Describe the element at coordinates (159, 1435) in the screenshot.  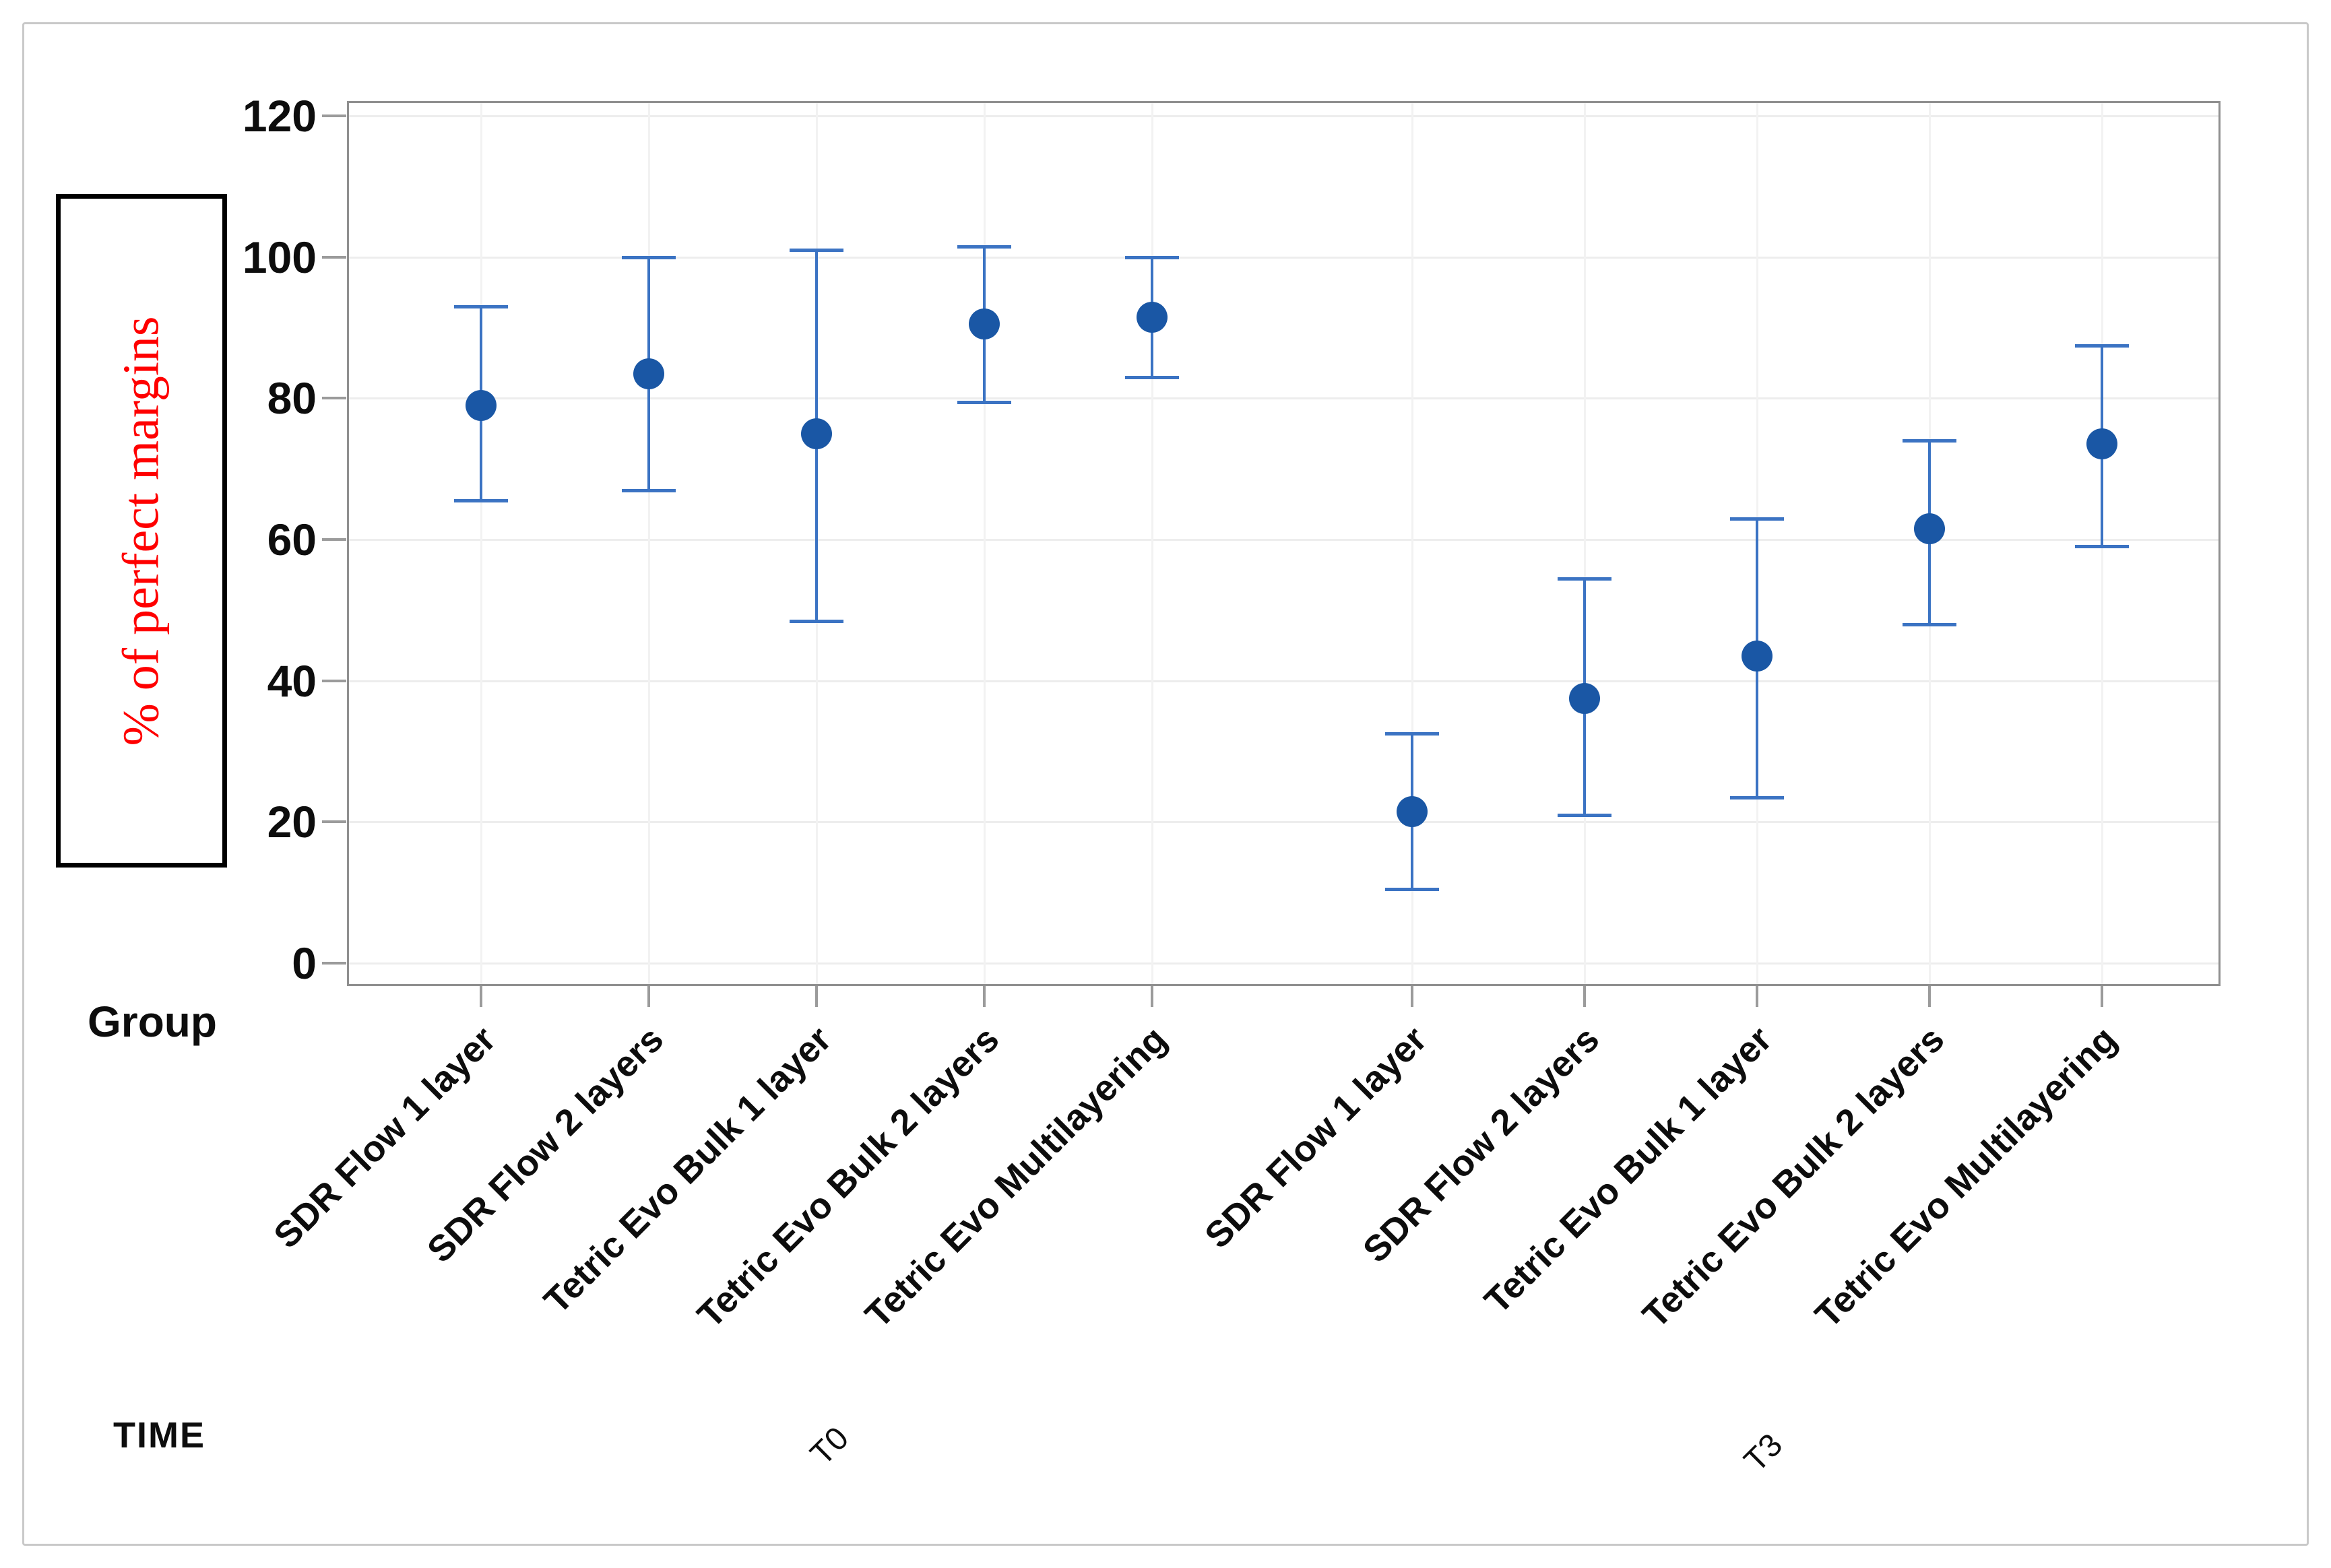
I see `time-row-label: TIME` at that location.